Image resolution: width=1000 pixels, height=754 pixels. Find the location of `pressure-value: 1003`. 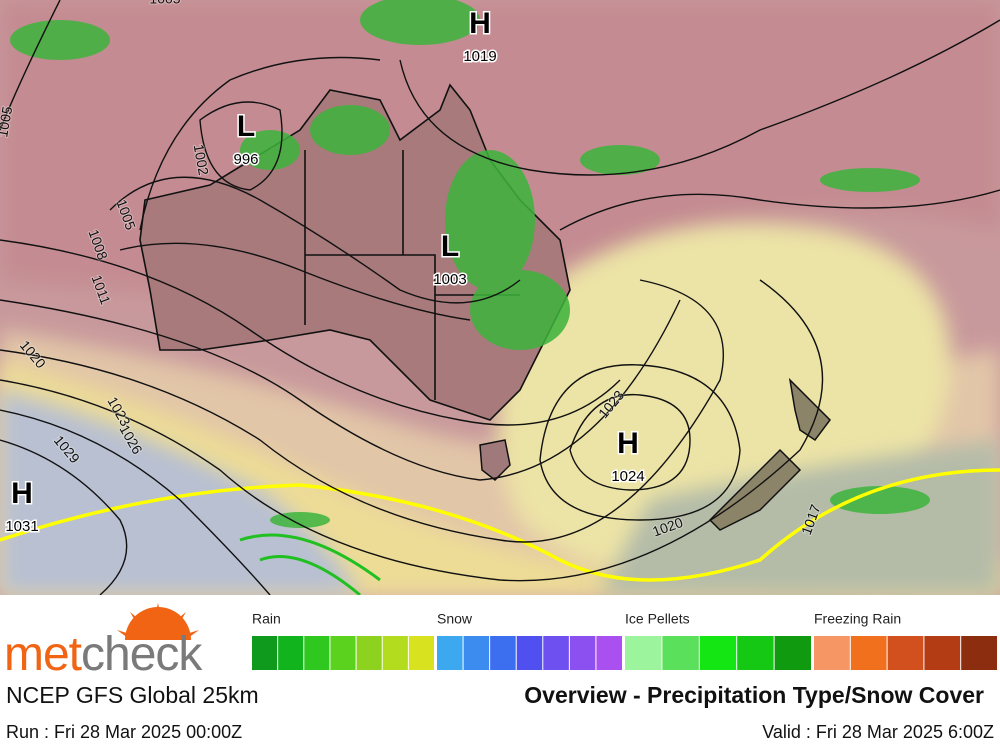

pressure-value: 1003 is located at coordinates (449, 279).